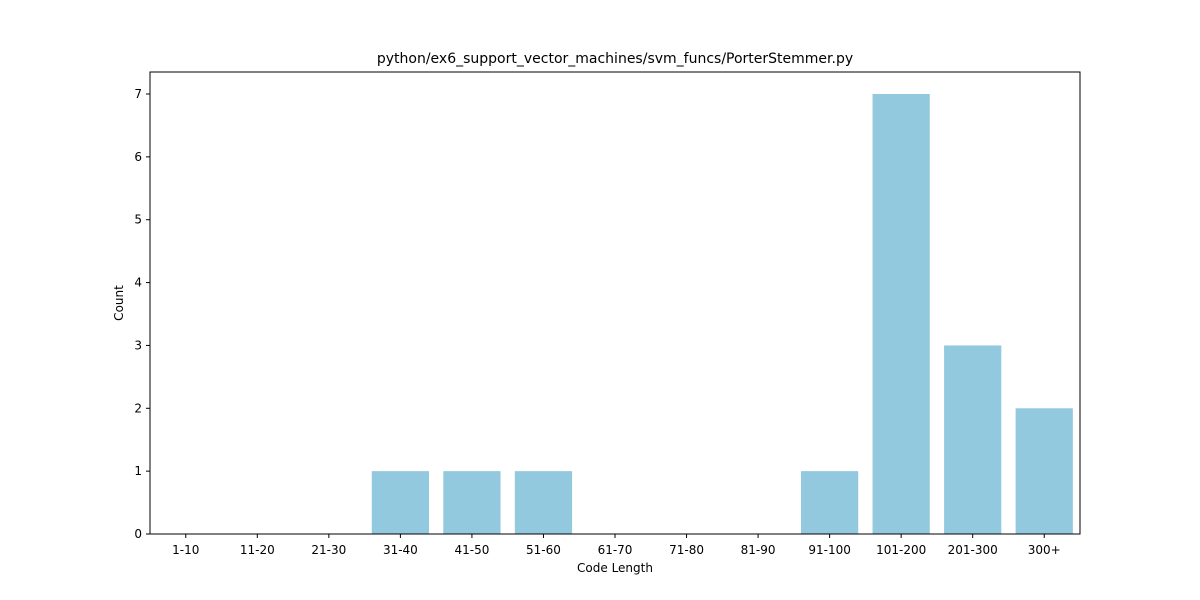 The width and height of the screenshot is (1200, 600). I want to click on x-tick-label: 71-80, so click(686, 550).